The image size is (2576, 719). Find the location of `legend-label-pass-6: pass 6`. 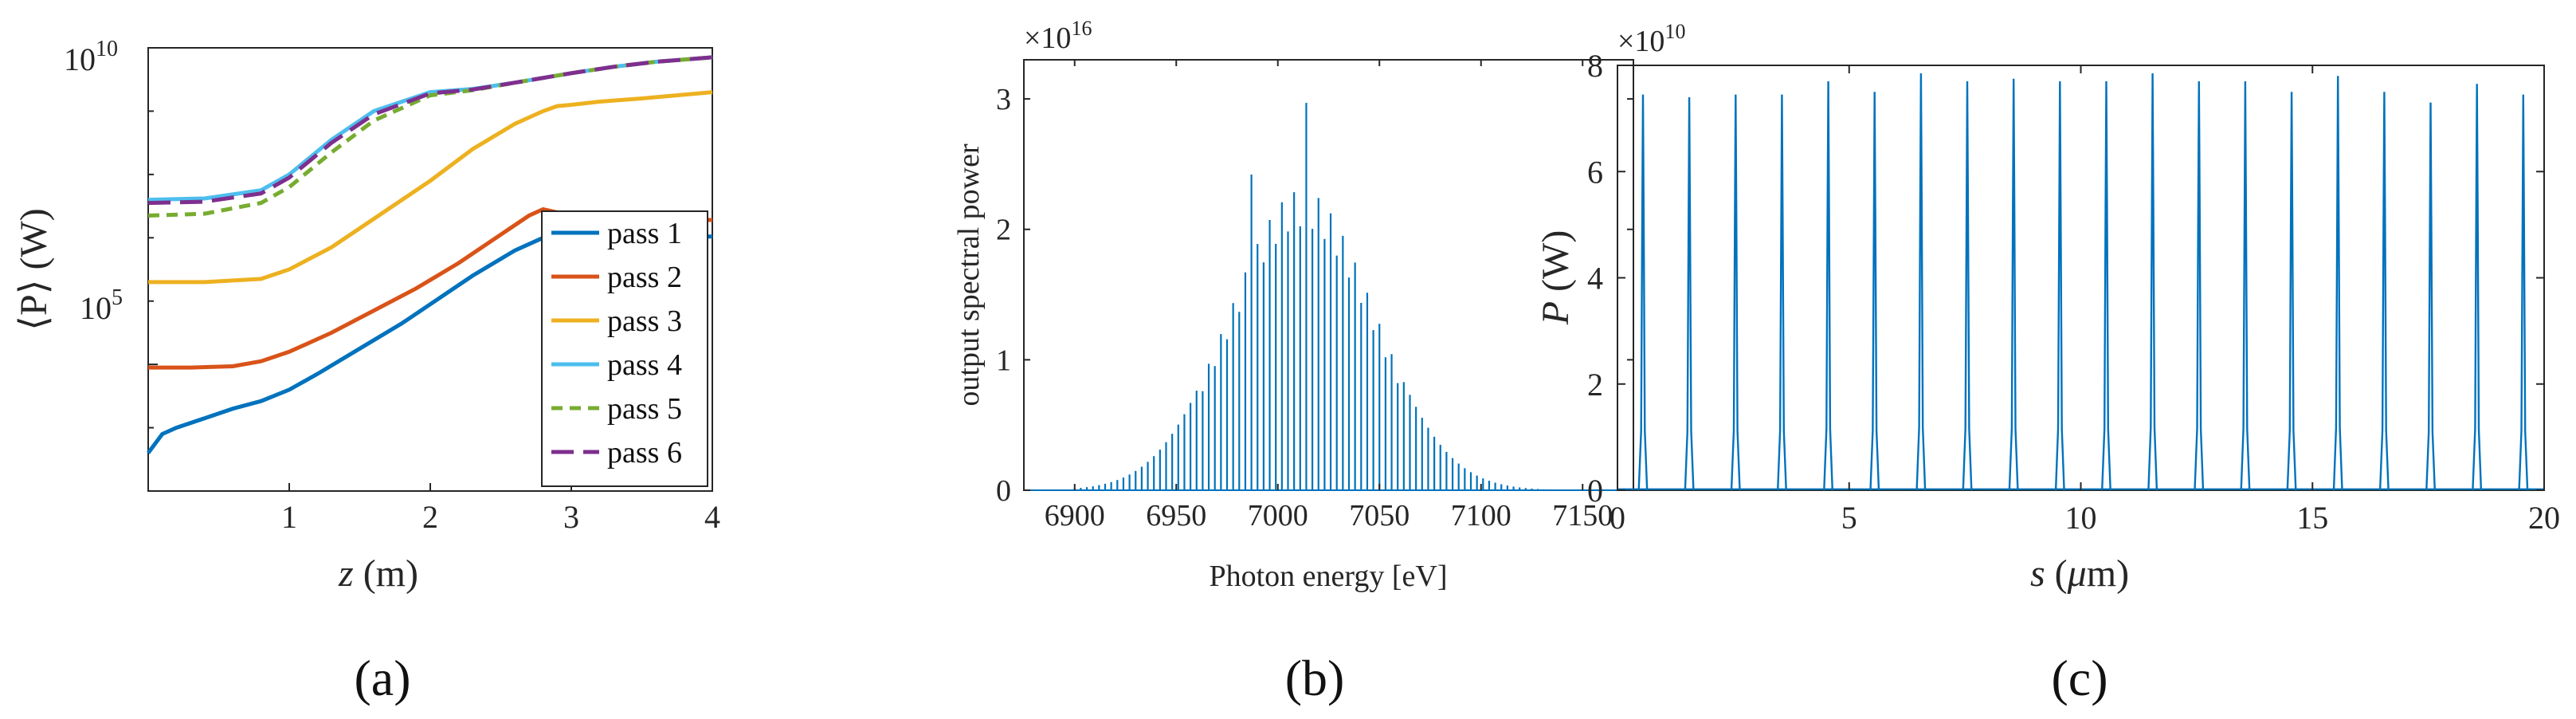

legend-label-pass-6: pass 6 is located at coordinates (644, 453).